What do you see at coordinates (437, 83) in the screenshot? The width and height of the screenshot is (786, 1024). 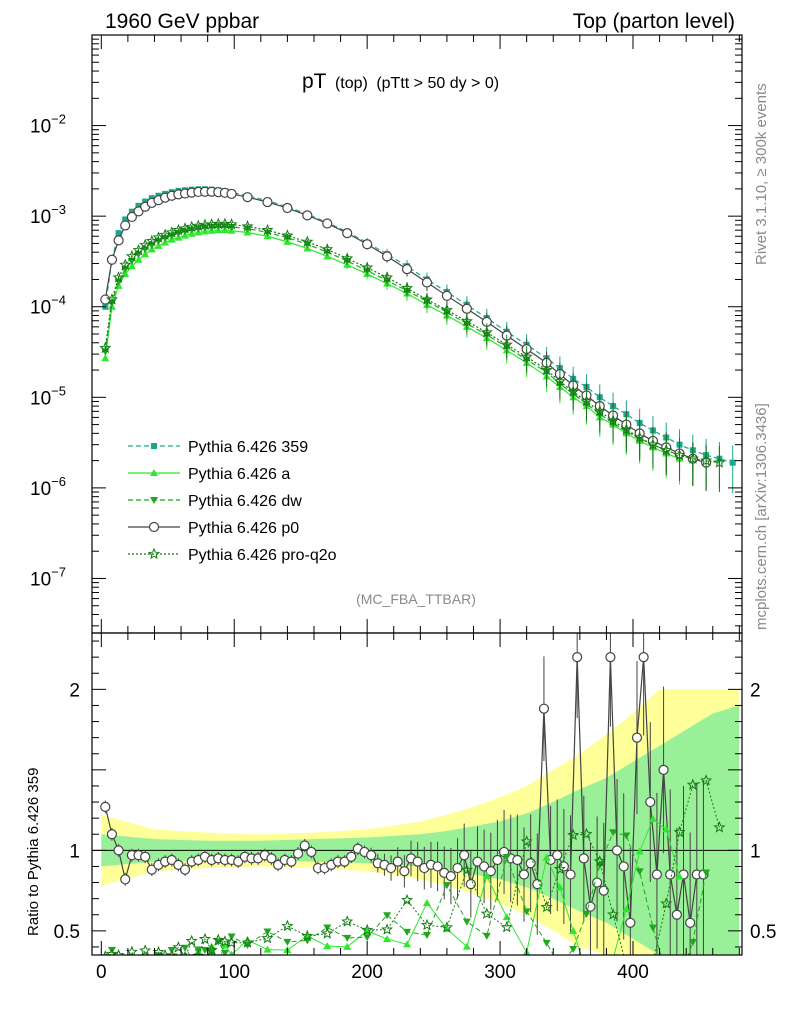 I see `plot-title-sub2: (pTtt > 50 dy > 0)` at bounding box center [437, 83].